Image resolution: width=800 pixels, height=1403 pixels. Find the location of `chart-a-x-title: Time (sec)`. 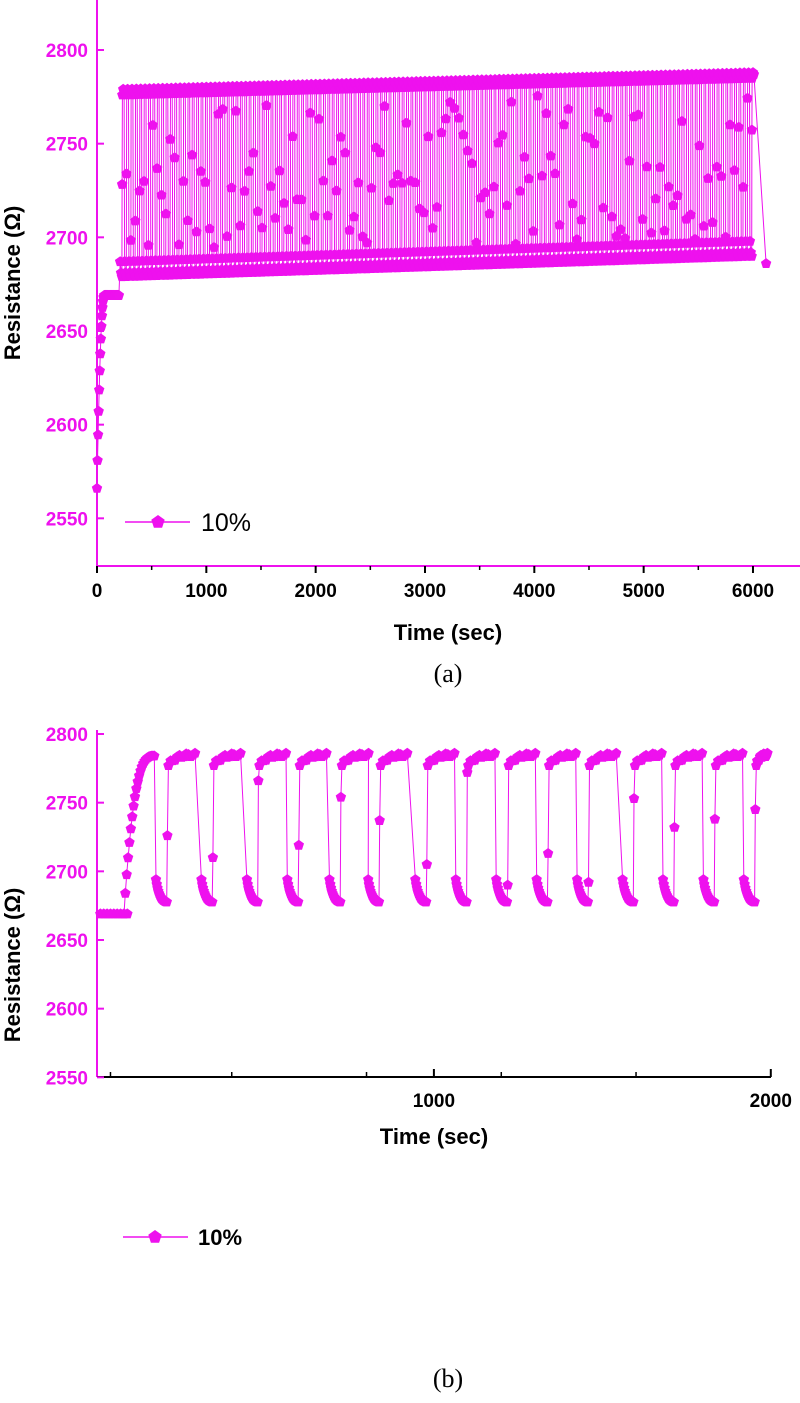

chart-a-x-title: Time (sec) is located at coordinates (448, 632).